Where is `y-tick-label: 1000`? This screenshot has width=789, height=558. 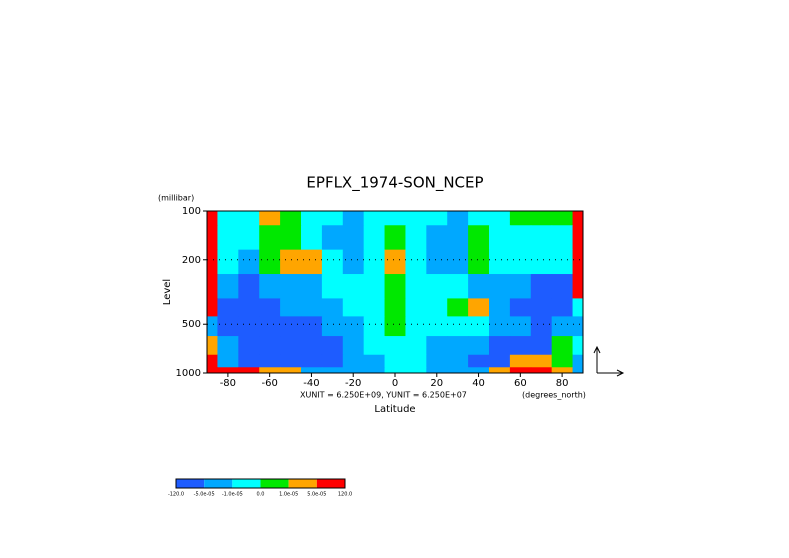 y-tick-label: 1000 is located at coordinates (188, 373).